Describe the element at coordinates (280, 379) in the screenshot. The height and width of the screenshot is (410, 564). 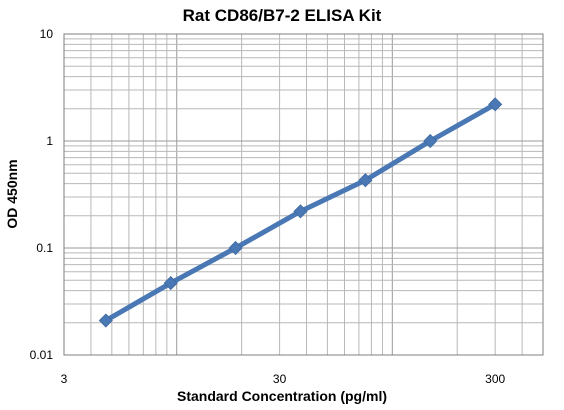
I see `x-tick-label: 30` at that location.